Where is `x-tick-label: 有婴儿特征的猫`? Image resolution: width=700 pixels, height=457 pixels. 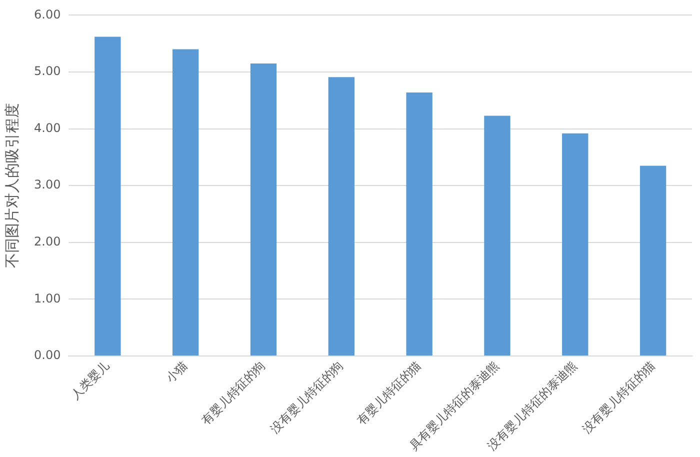
x-tick-label: 有婴儿特征的猫 is located at coordinates (389, 393).